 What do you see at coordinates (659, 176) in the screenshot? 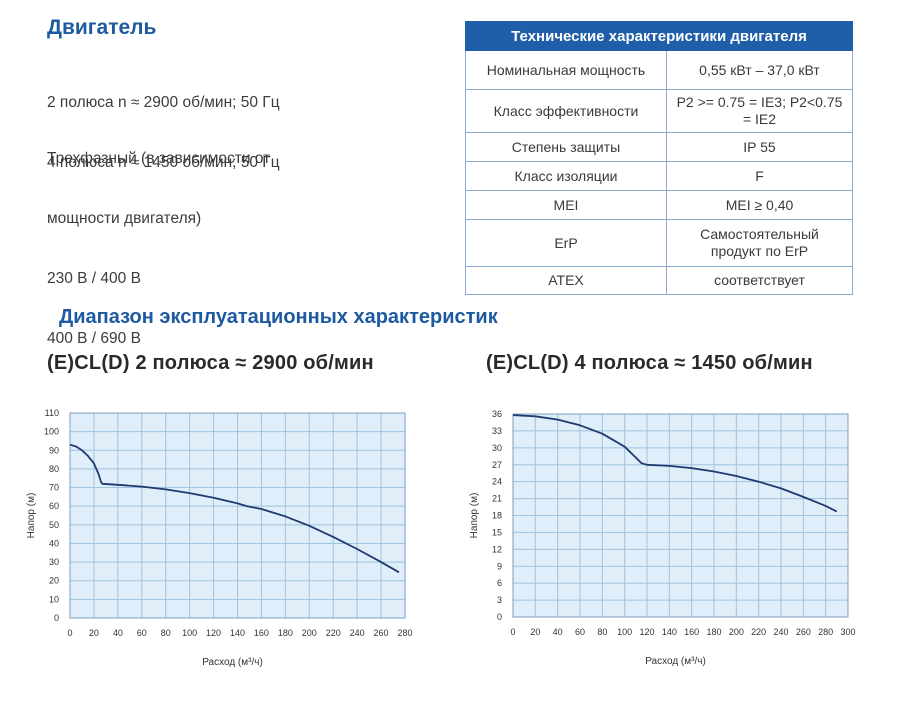
I see `table-row: Класс изоляции F` at bounding box center [659, 176].